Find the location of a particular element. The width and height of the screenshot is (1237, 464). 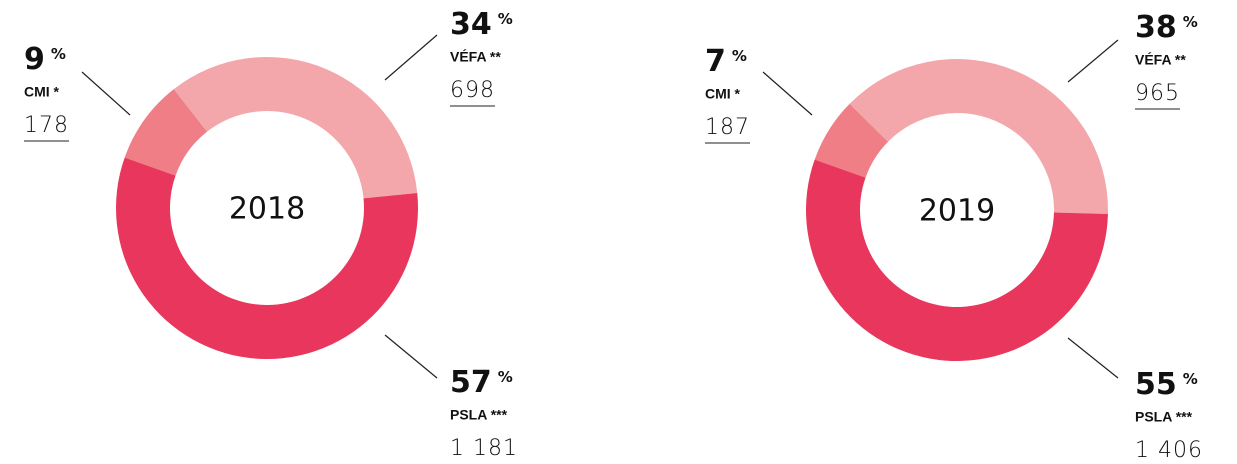

percent-value: 9 is located at coordinates (34, 59).